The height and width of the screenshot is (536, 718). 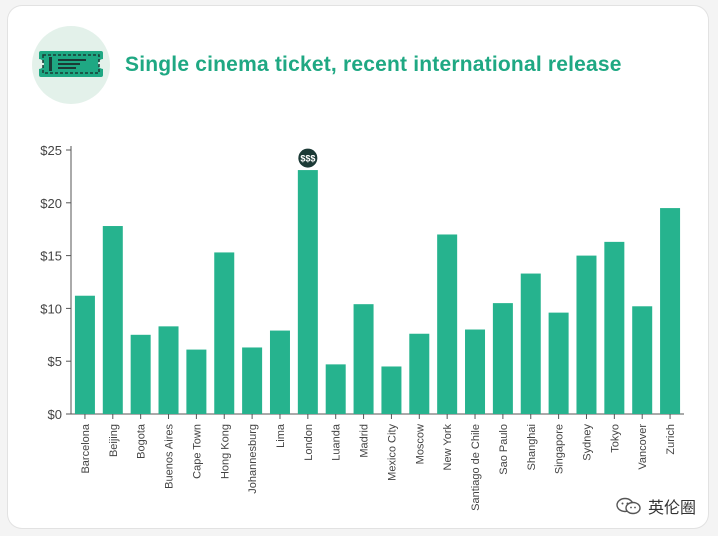 What do you see at coordinates (55, 361) in the screenshot?
I see `y-tick-label: $5` at bounding box center [55, 361].